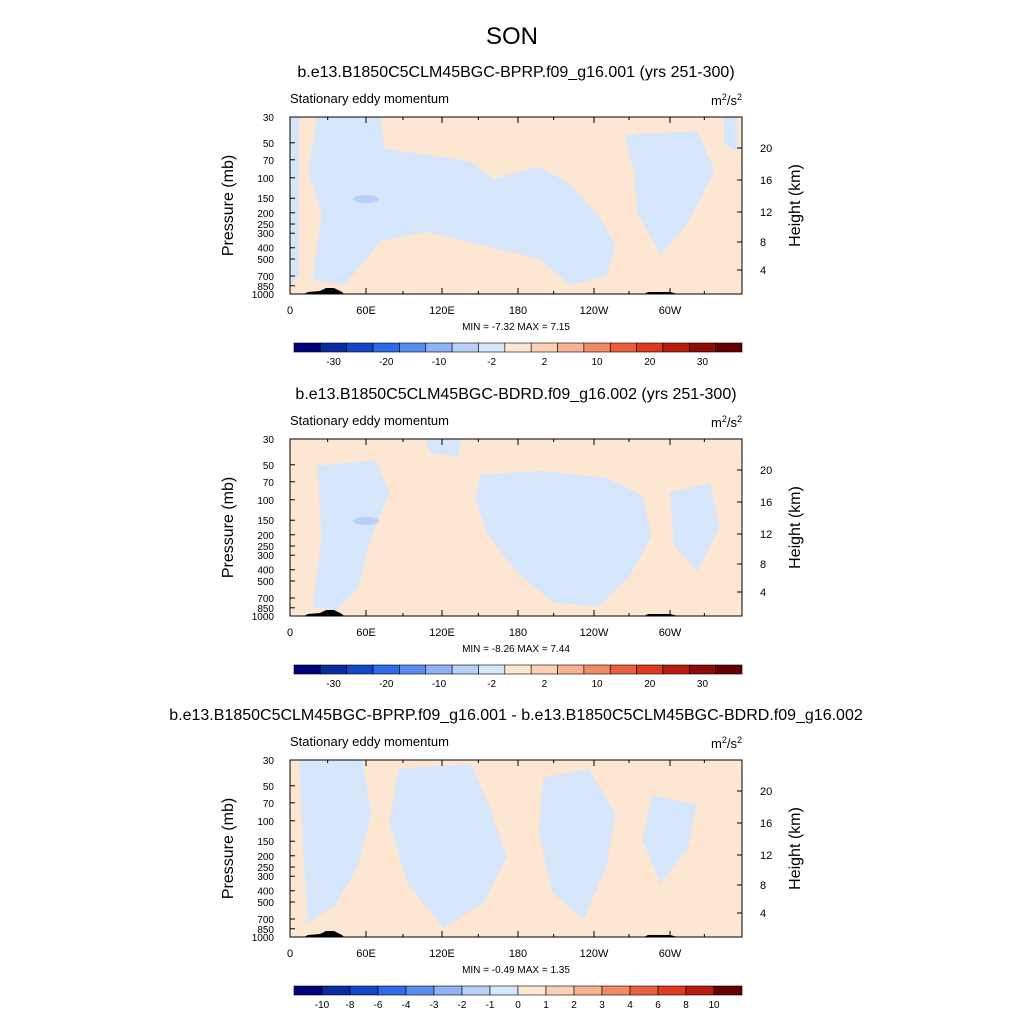 This screenshot has height=1024, width=1024. I want to click on y2-tick-label: 8, so click(763, 243).